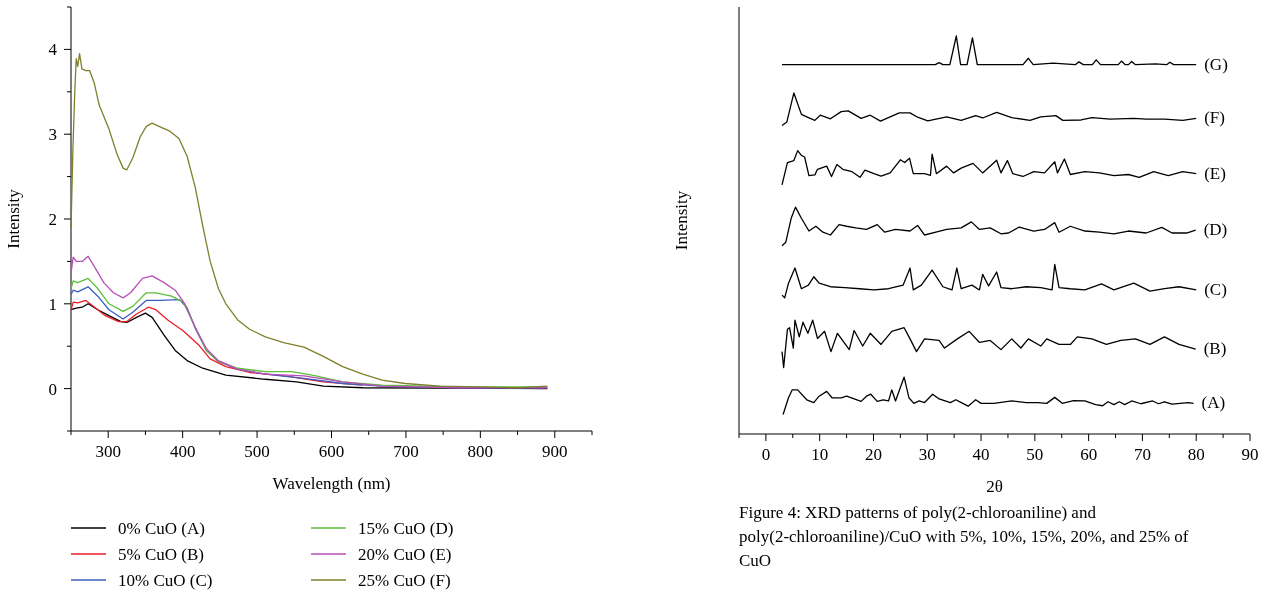  Describe the element at coordinates (52, 304) in the screenshot. I see `y-tick-label: 1` at that location.